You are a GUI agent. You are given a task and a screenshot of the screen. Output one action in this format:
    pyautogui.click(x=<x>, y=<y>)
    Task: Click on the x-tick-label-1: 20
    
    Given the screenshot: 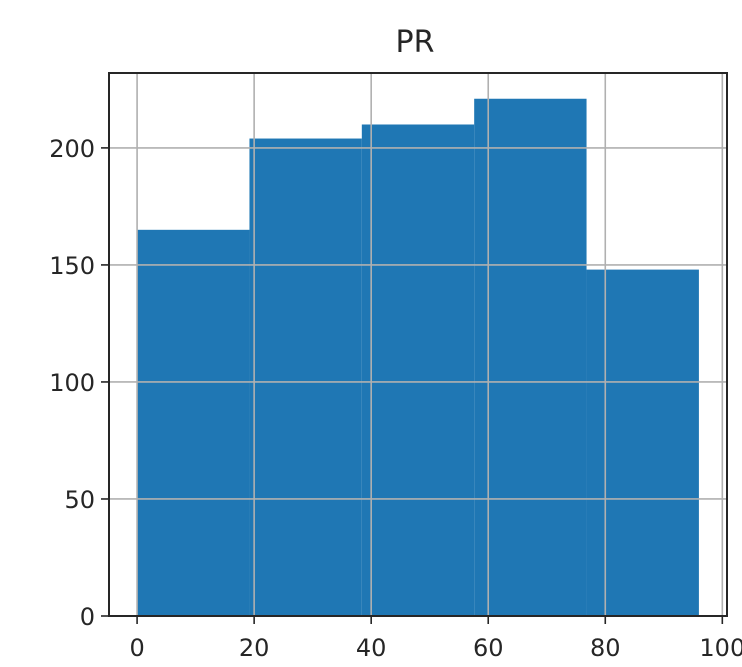 What is the action you would take?
    pyautogui.click(x=254, y=648)
    